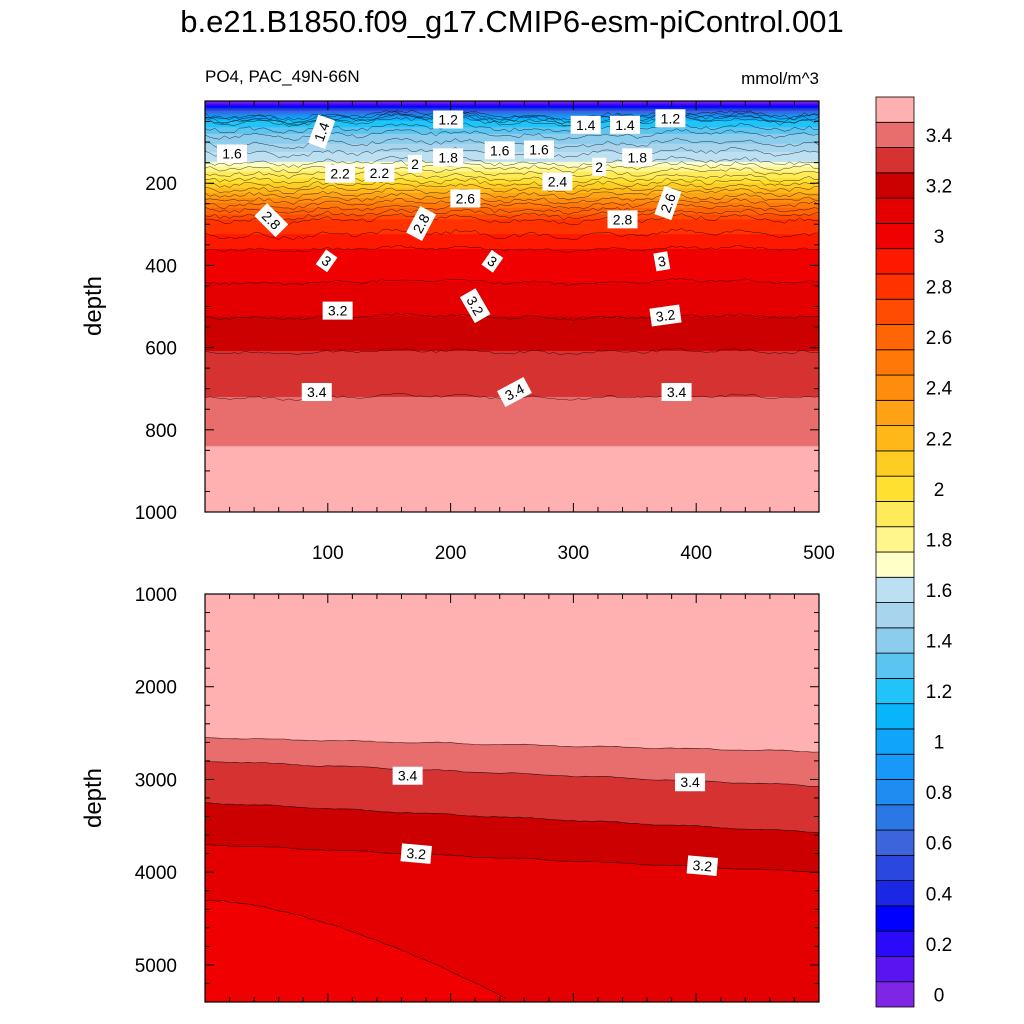 This screenshot has height=1024, width=1024. I want to click on y-tick-label: 3000, so click(156, 780).